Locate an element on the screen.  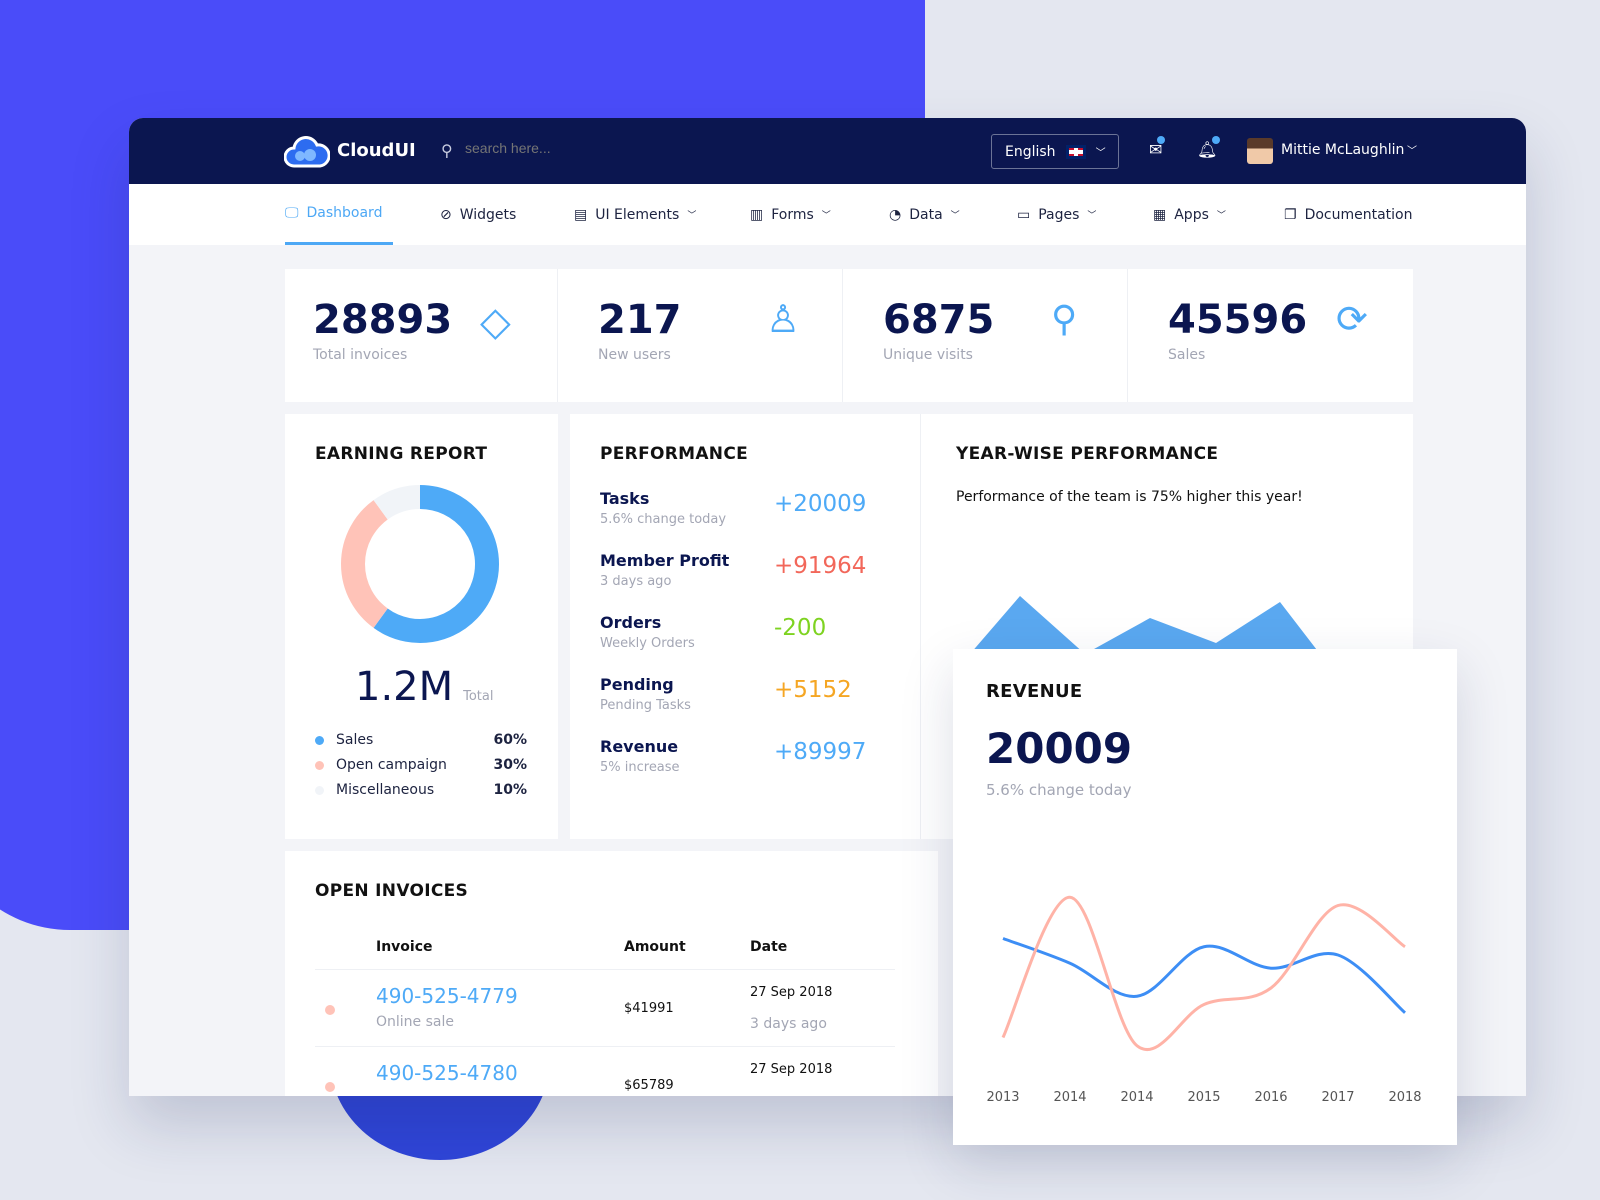
performance-item: Member Profit 3 days ago +91964 is located at coordinates (745, 570).